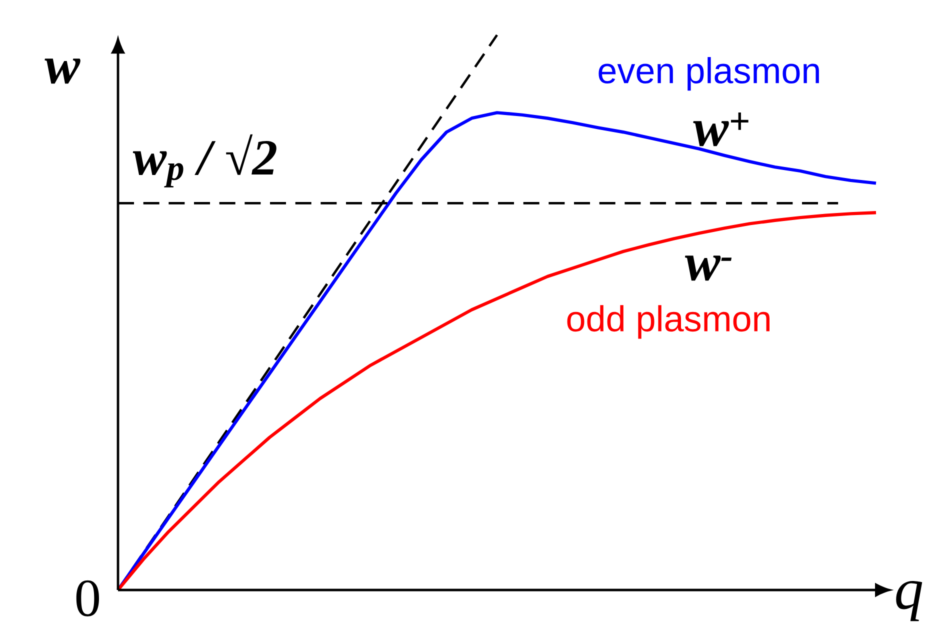  I want to click on ref-line-label: w$_{p}$ / √2, so click(204, 161).